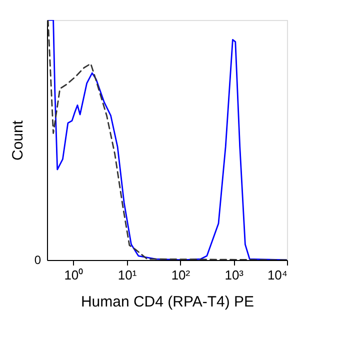  Describe the element at coordinates (18, 140) in the screenshot. I see `y-axis-title: Count` at that location.